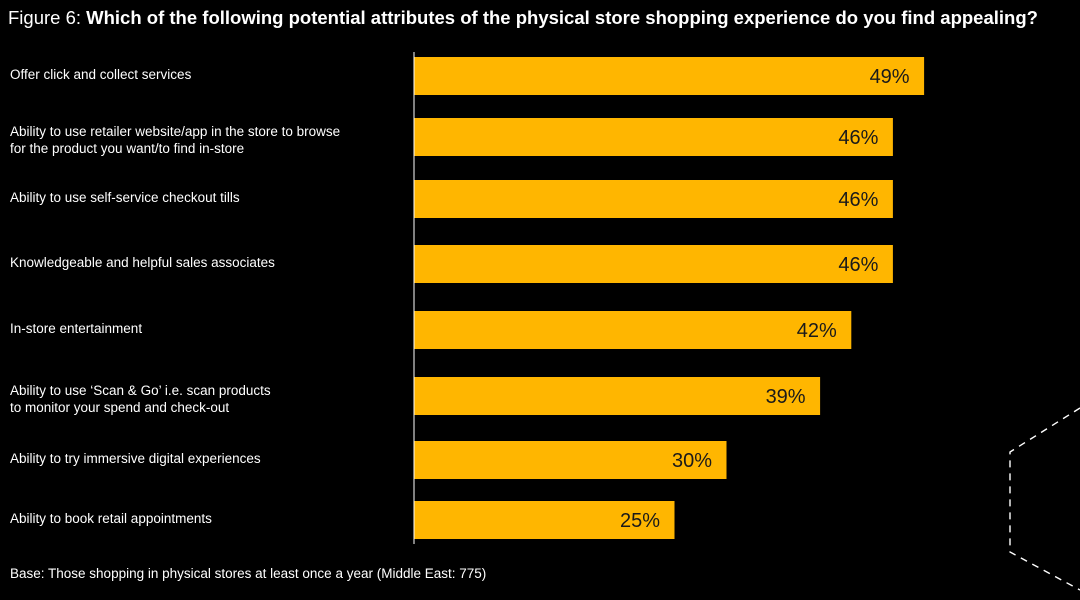  I want to click on value-label: 39%, so click(786, 397).